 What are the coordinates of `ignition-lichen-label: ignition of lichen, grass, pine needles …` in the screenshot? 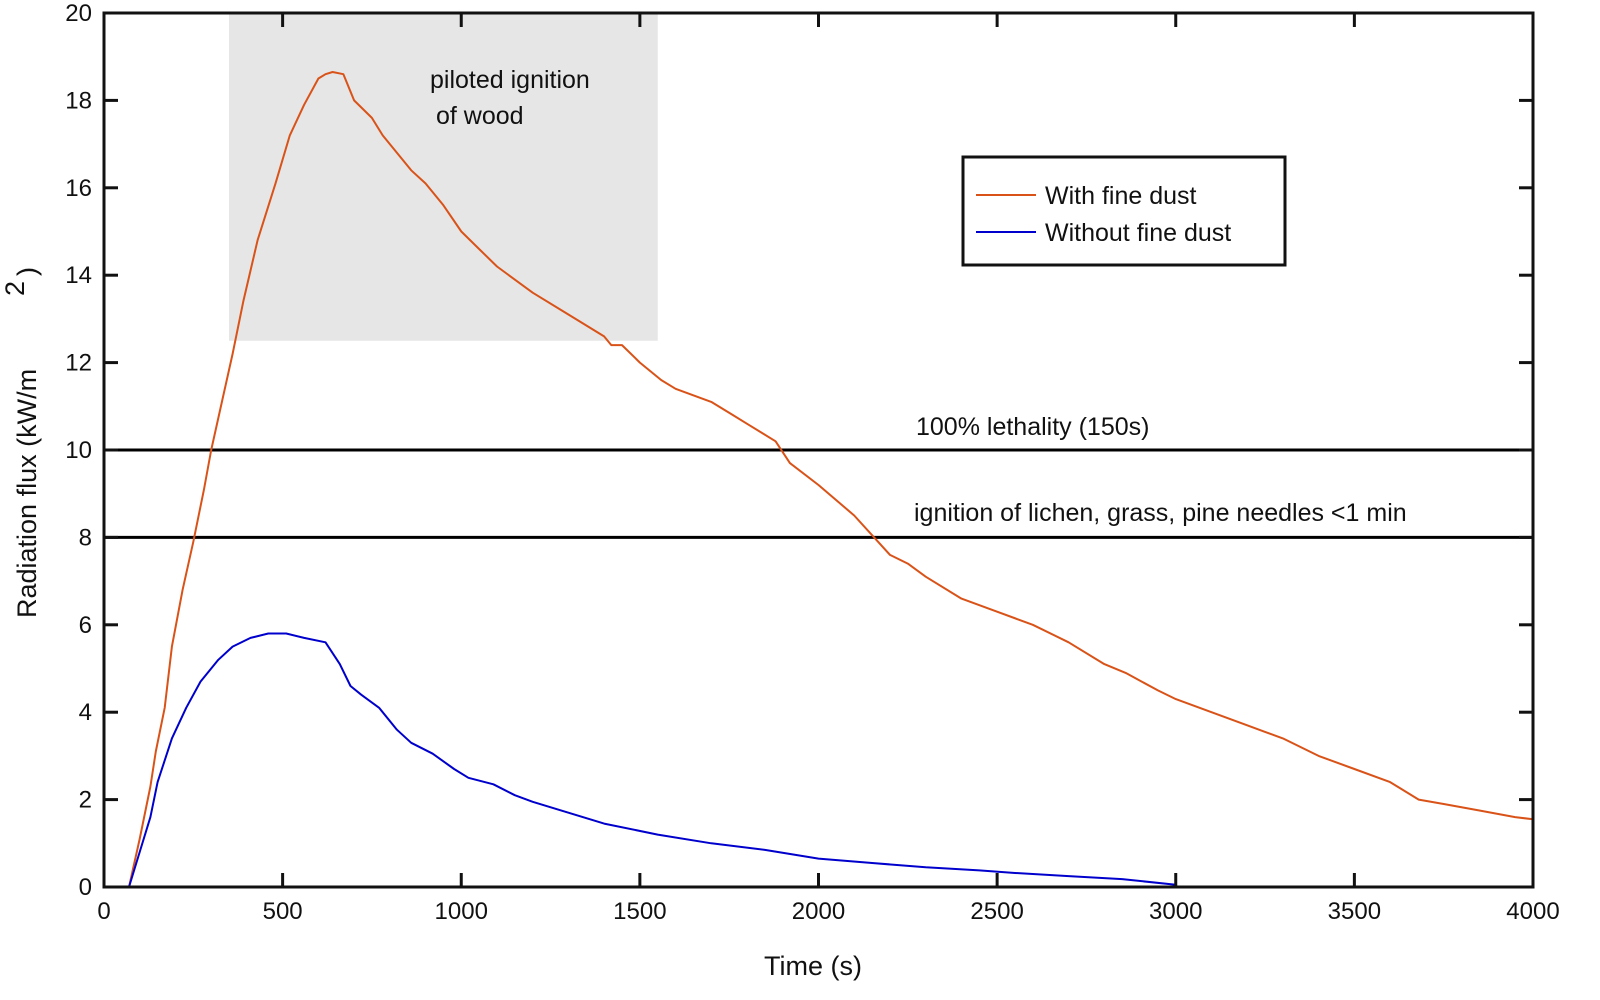 It's located at (1160, 513).